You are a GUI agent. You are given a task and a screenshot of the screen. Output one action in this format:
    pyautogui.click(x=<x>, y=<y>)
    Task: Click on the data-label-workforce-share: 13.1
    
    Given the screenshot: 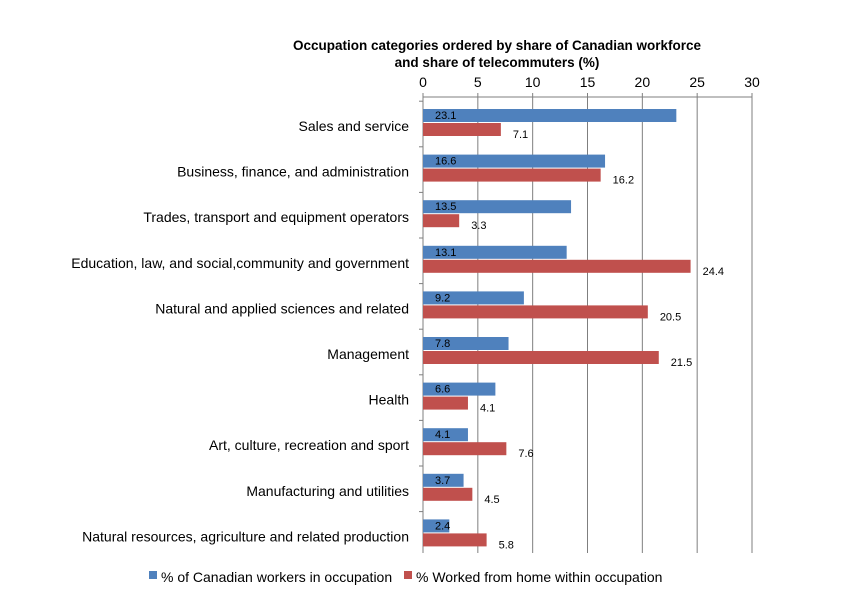 What is the action you would take?
    pyautogui.click(x=445, y=253)
    